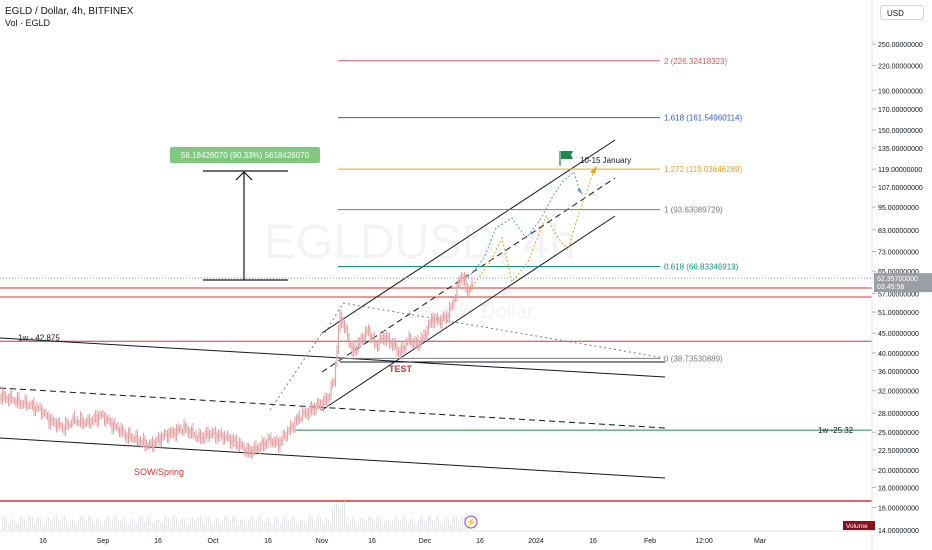  Describe the element at coordinates (898, 508) in the screenshot. I see `y-tick-label: 16.00000000` at that location.